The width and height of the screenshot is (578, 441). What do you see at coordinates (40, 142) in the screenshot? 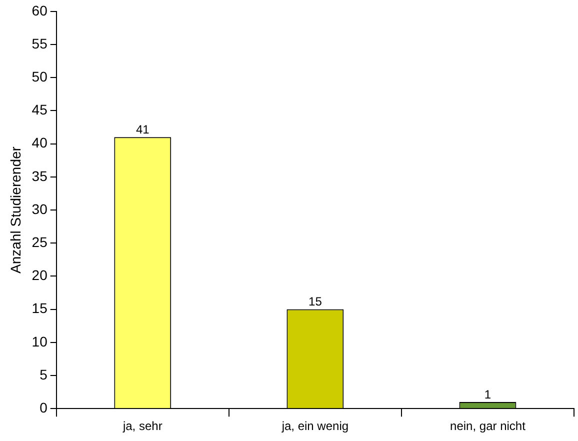
I see `y-tick-label: 40` at bounding box center [40, 142].